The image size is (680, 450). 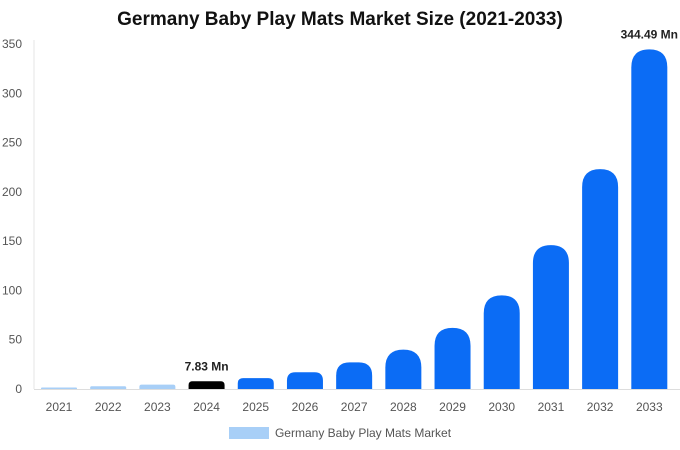 What do you see at coordinates (108, 387) in the screenshot?
I see `bar-2022` at bounding box center [108, 387].